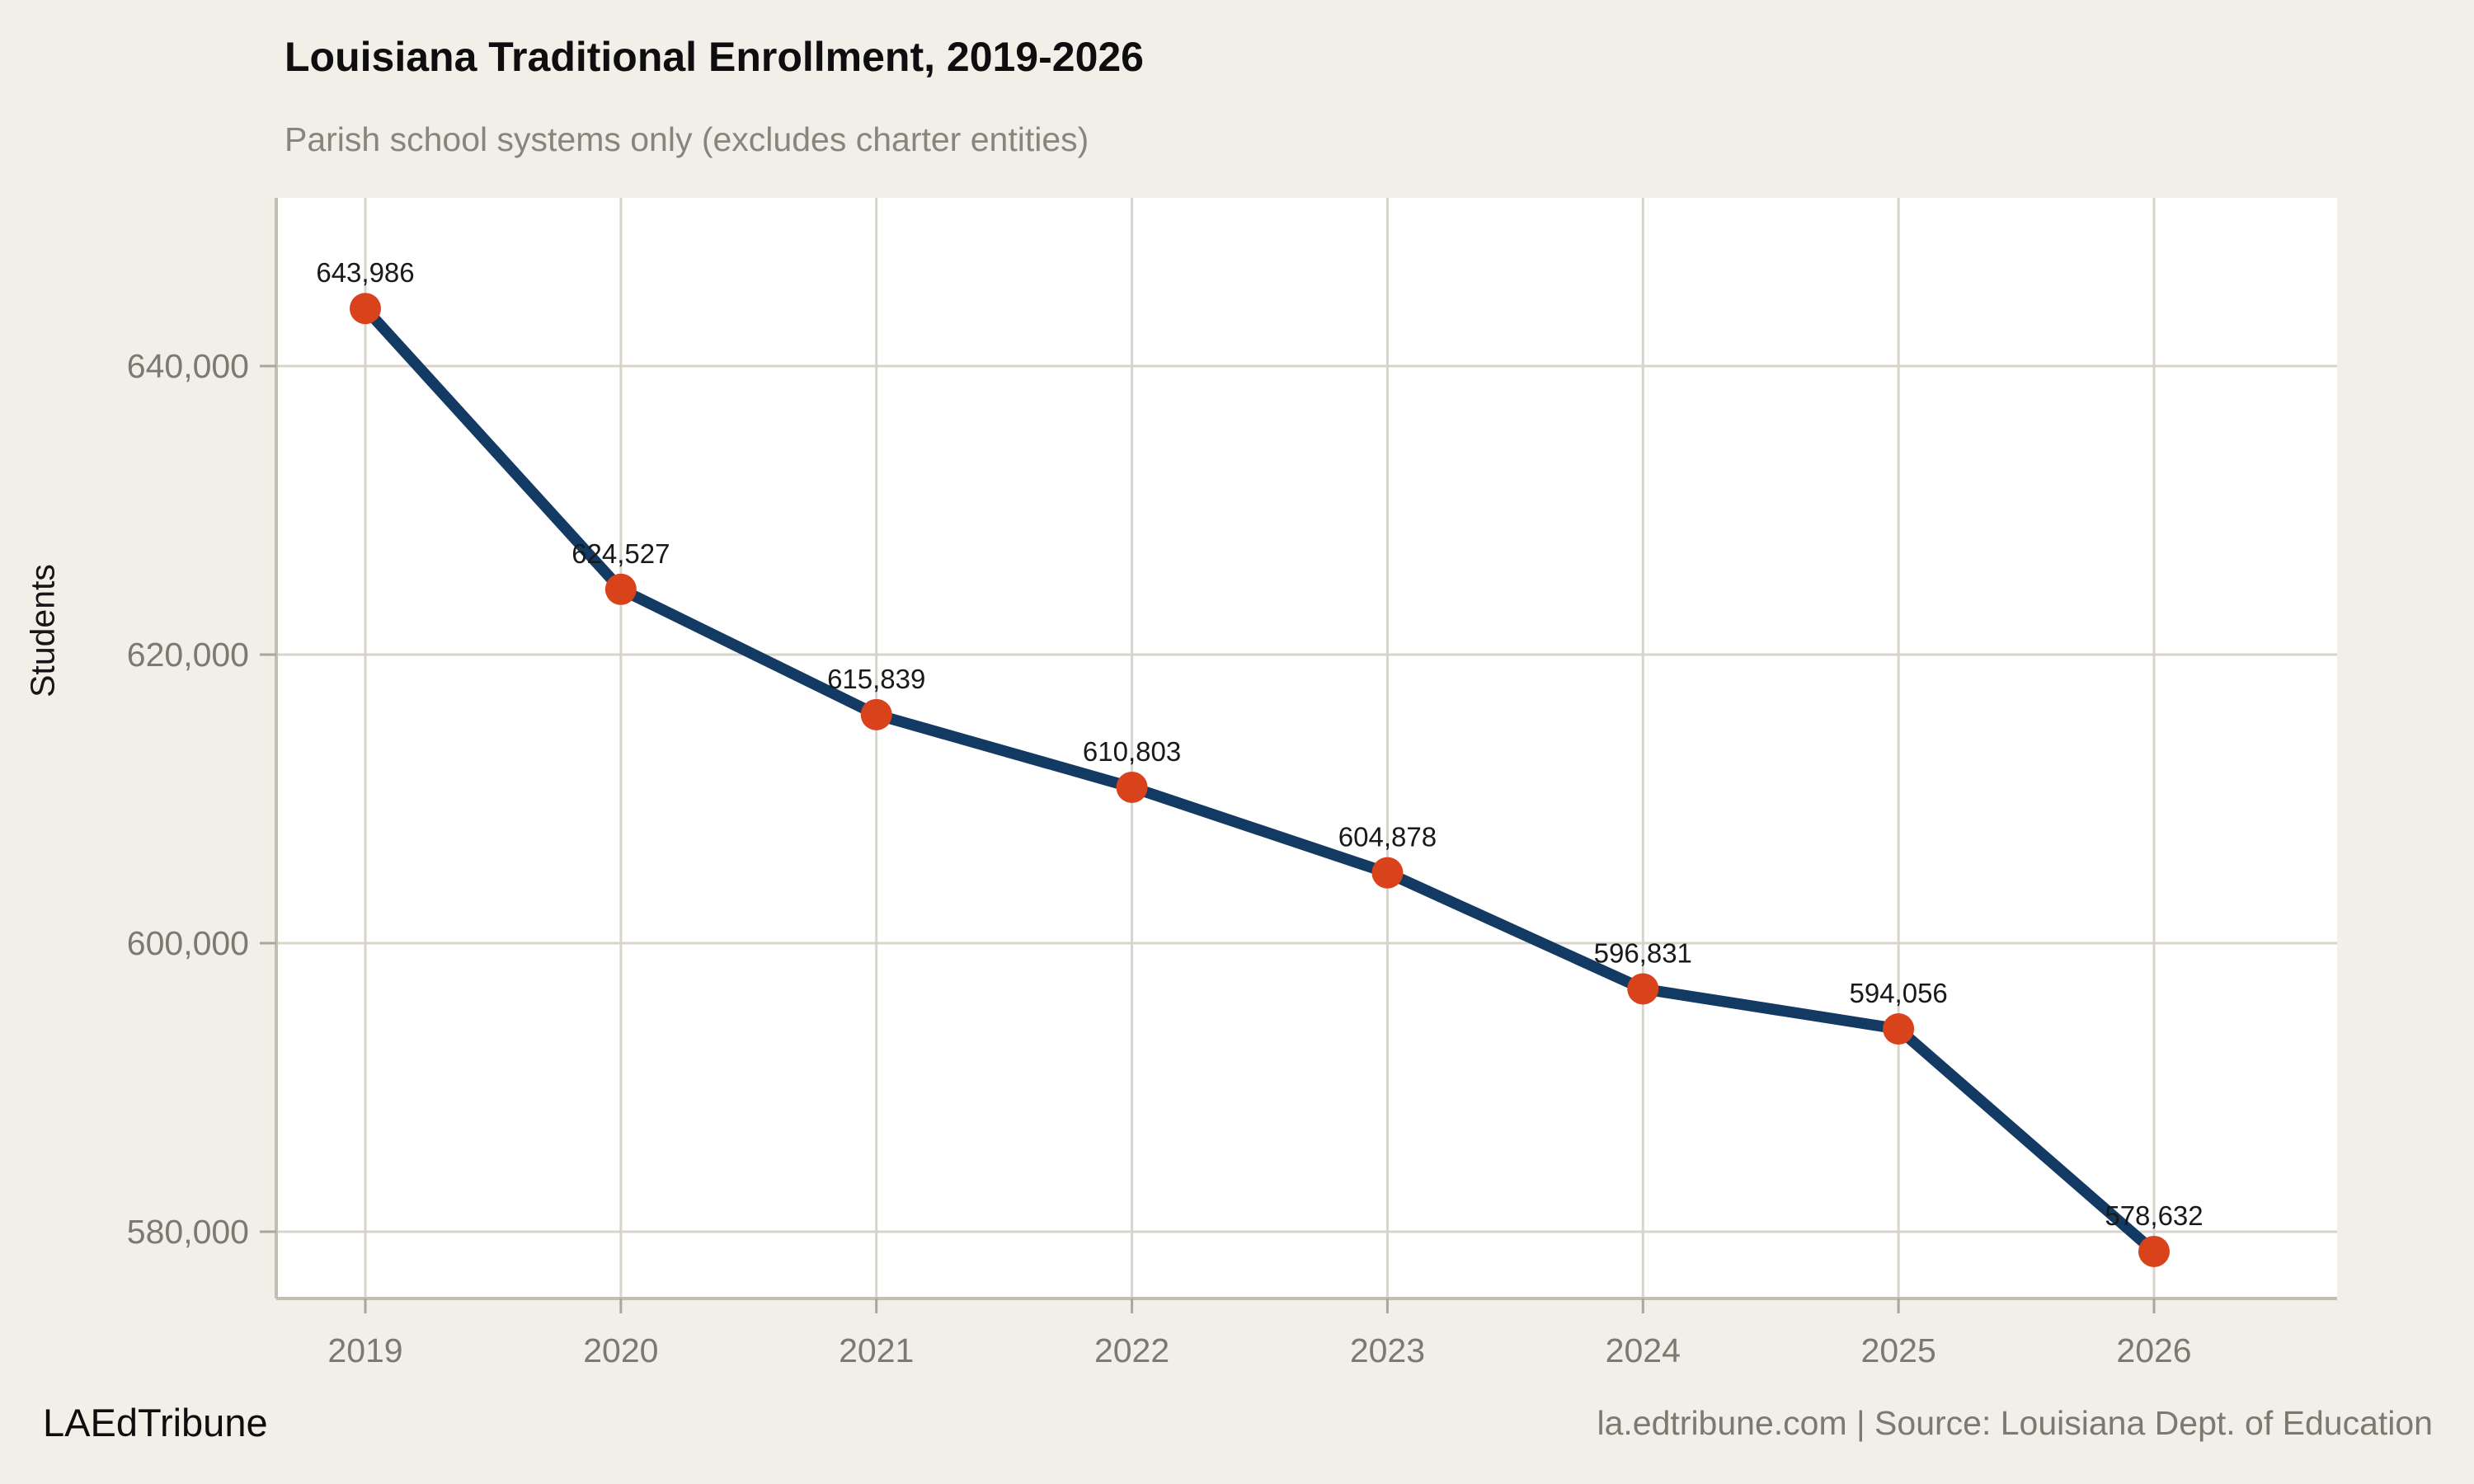  I want to click on x-tick-label: 2020, so click(620, 1350).